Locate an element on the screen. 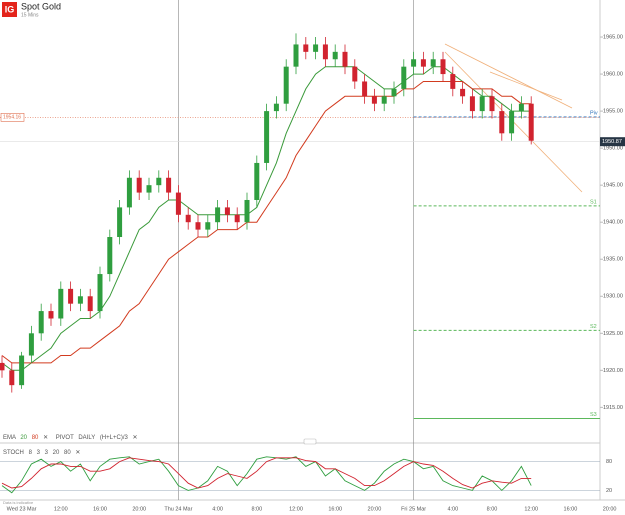  pivot-label: S1 is located at coordinates (593, 202).